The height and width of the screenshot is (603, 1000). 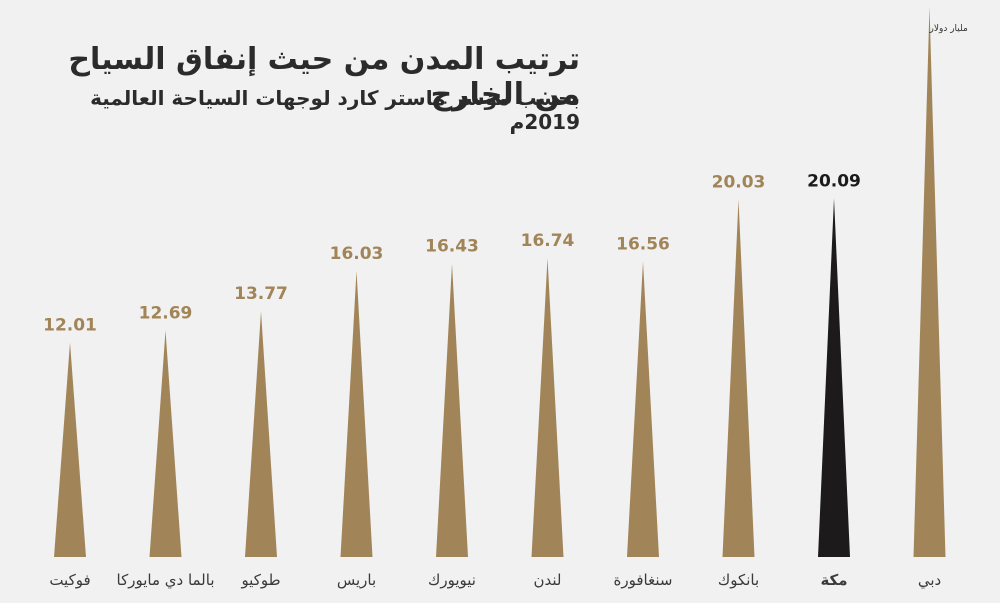 I want to click on category-label-1: بالما دي مايوركا, so click(x=166, y=580).